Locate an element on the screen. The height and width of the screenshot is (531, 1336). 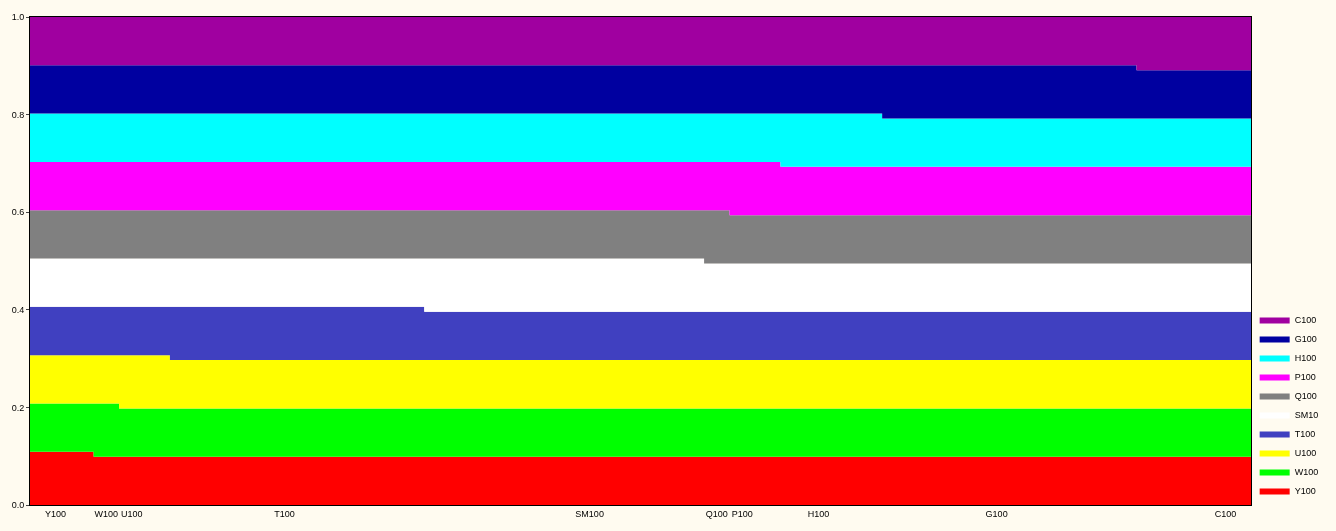
legend-label: T100 is located at coordinates (1305, 434).